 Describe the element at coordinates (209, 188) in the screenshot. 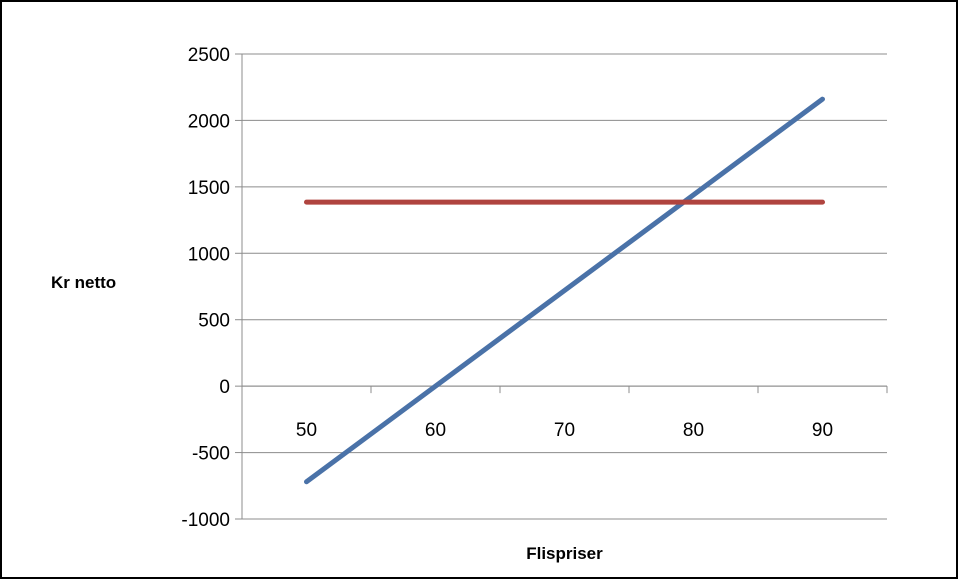

I see `y-tick-label: 1500` at that location.